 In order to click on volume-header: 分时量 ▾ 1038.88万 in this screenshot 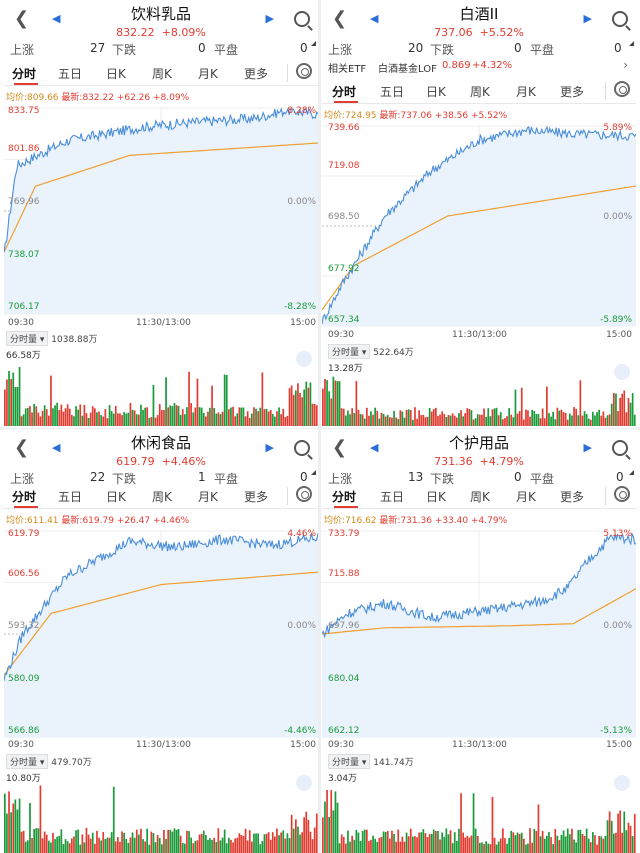, I will do `click(52, 338)`.